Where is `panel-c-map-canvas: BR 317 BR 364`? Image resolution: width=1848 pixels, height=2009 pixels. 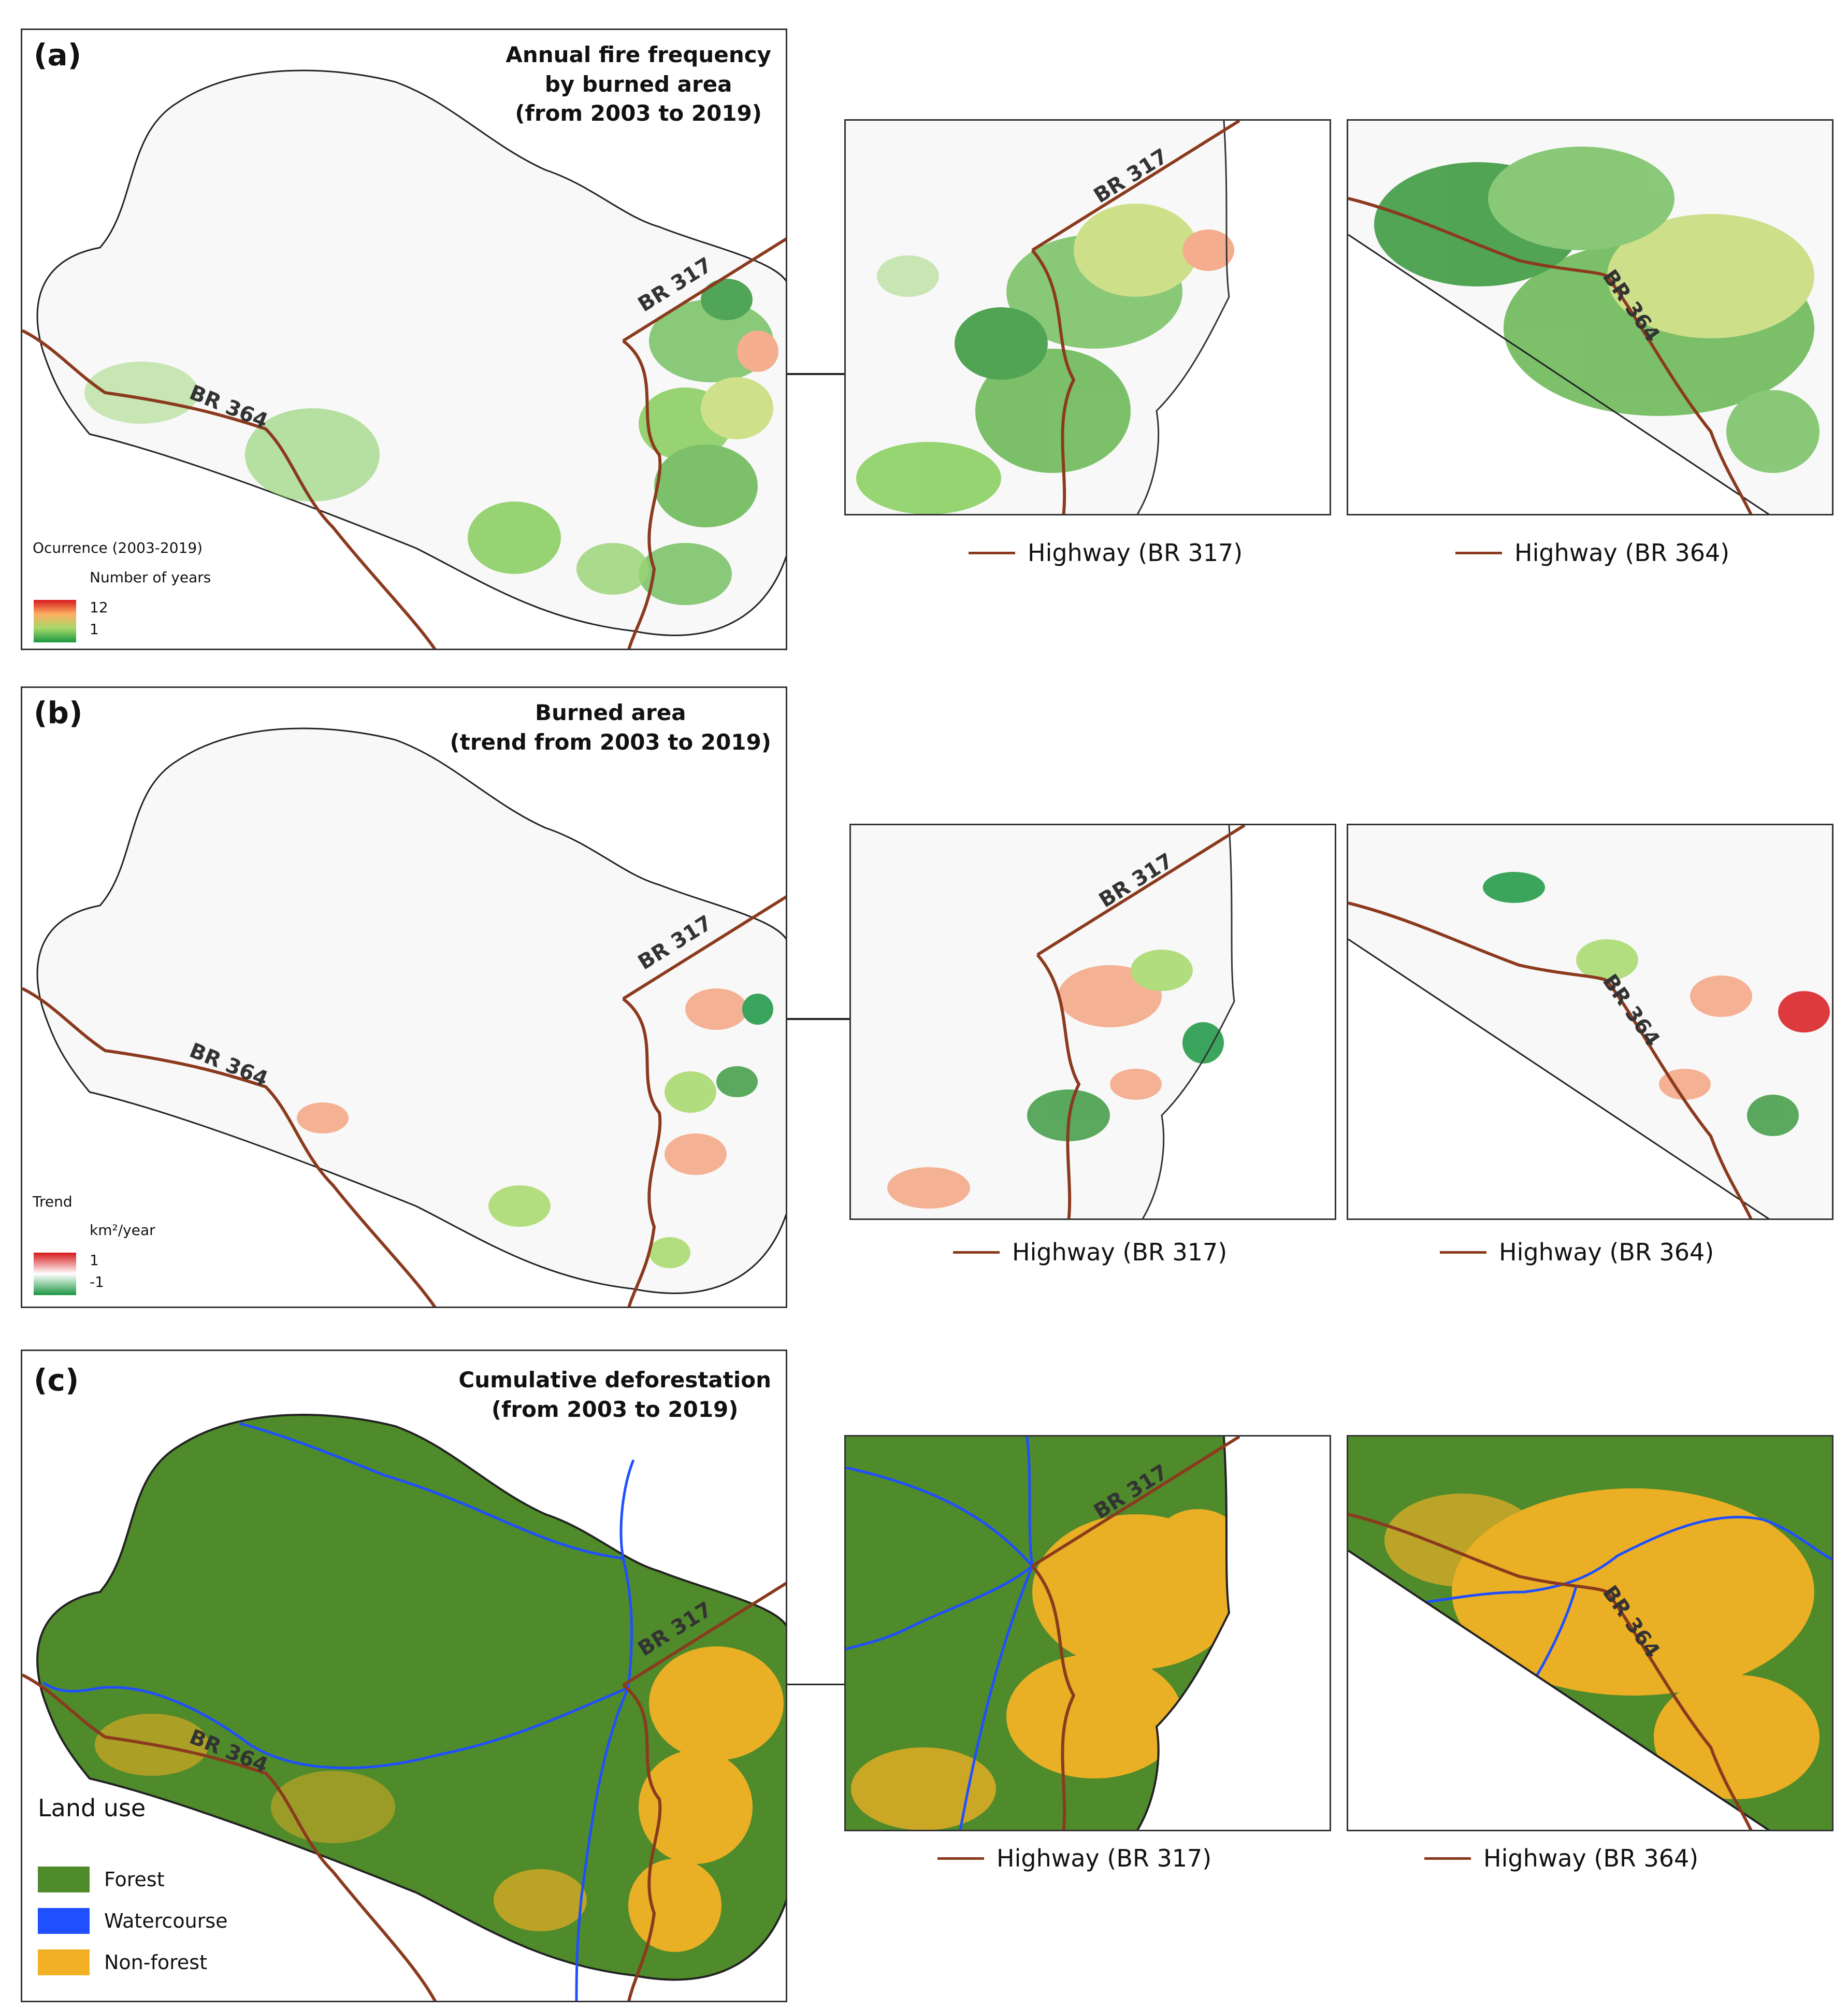
panel-c-map-canvas: BR 317 BR 364 is located at coordinates (404, 1707).